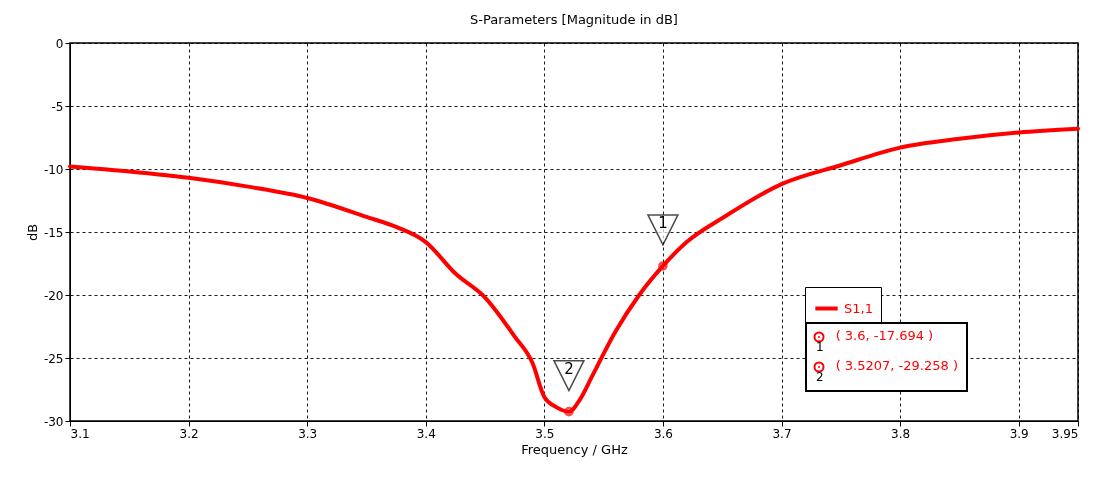  What do you see at coordinates (820, 377) in the screenshot?
I see `text: 2` at bounding box center [820, 377].